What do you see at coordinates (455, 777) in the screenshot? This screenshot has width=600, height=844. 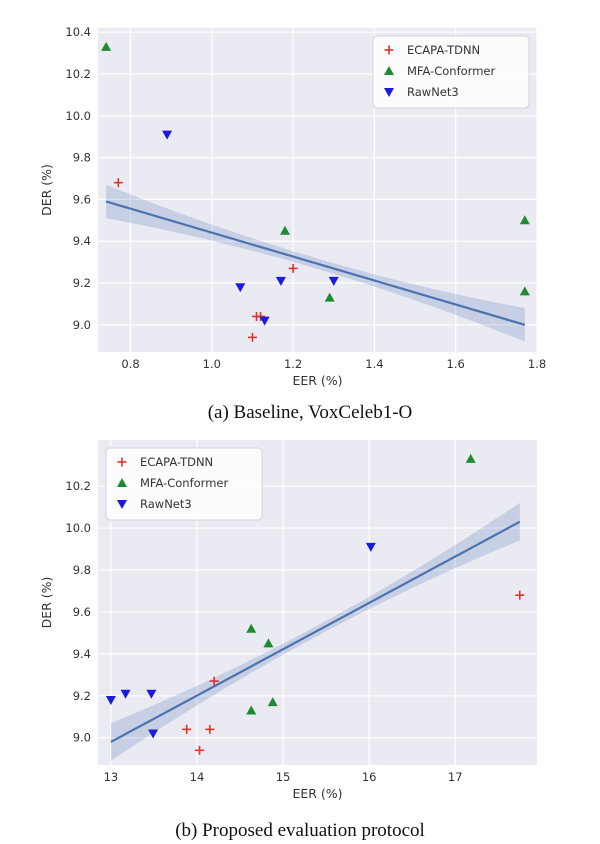 I see `x-tick-label: 17` at bounding box center [455, 777].